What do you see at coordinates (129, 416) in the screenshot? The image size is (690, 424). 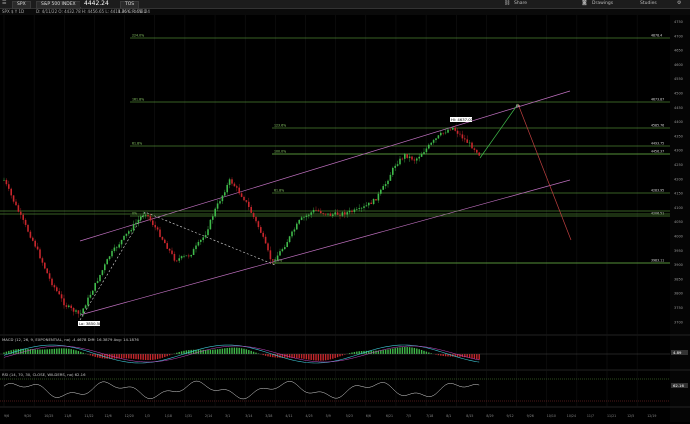 I see `date-tick-label: 12/20` at bounding box center [129, 416].